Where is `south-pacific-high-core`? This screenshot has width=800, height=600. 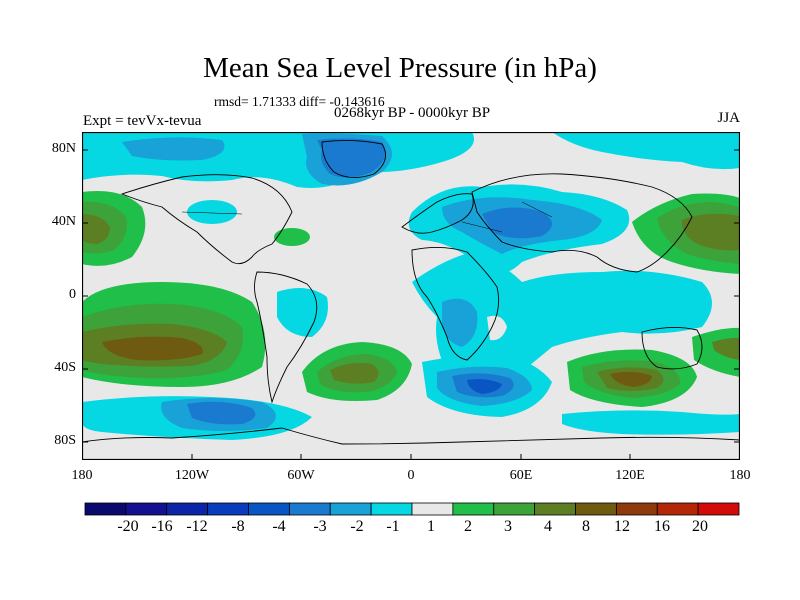
south-pacific-high-core is located at coordinates (152, 348).